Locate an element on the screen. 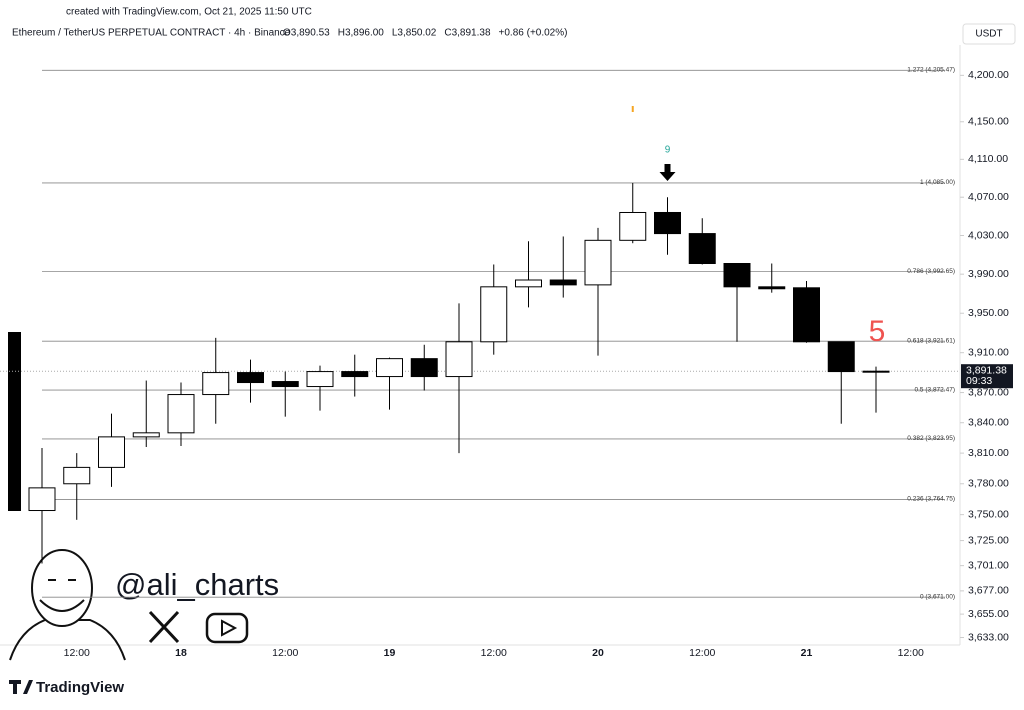 The image size is (1024, 710). count-label: 5 is located at coordinates (877, 331).